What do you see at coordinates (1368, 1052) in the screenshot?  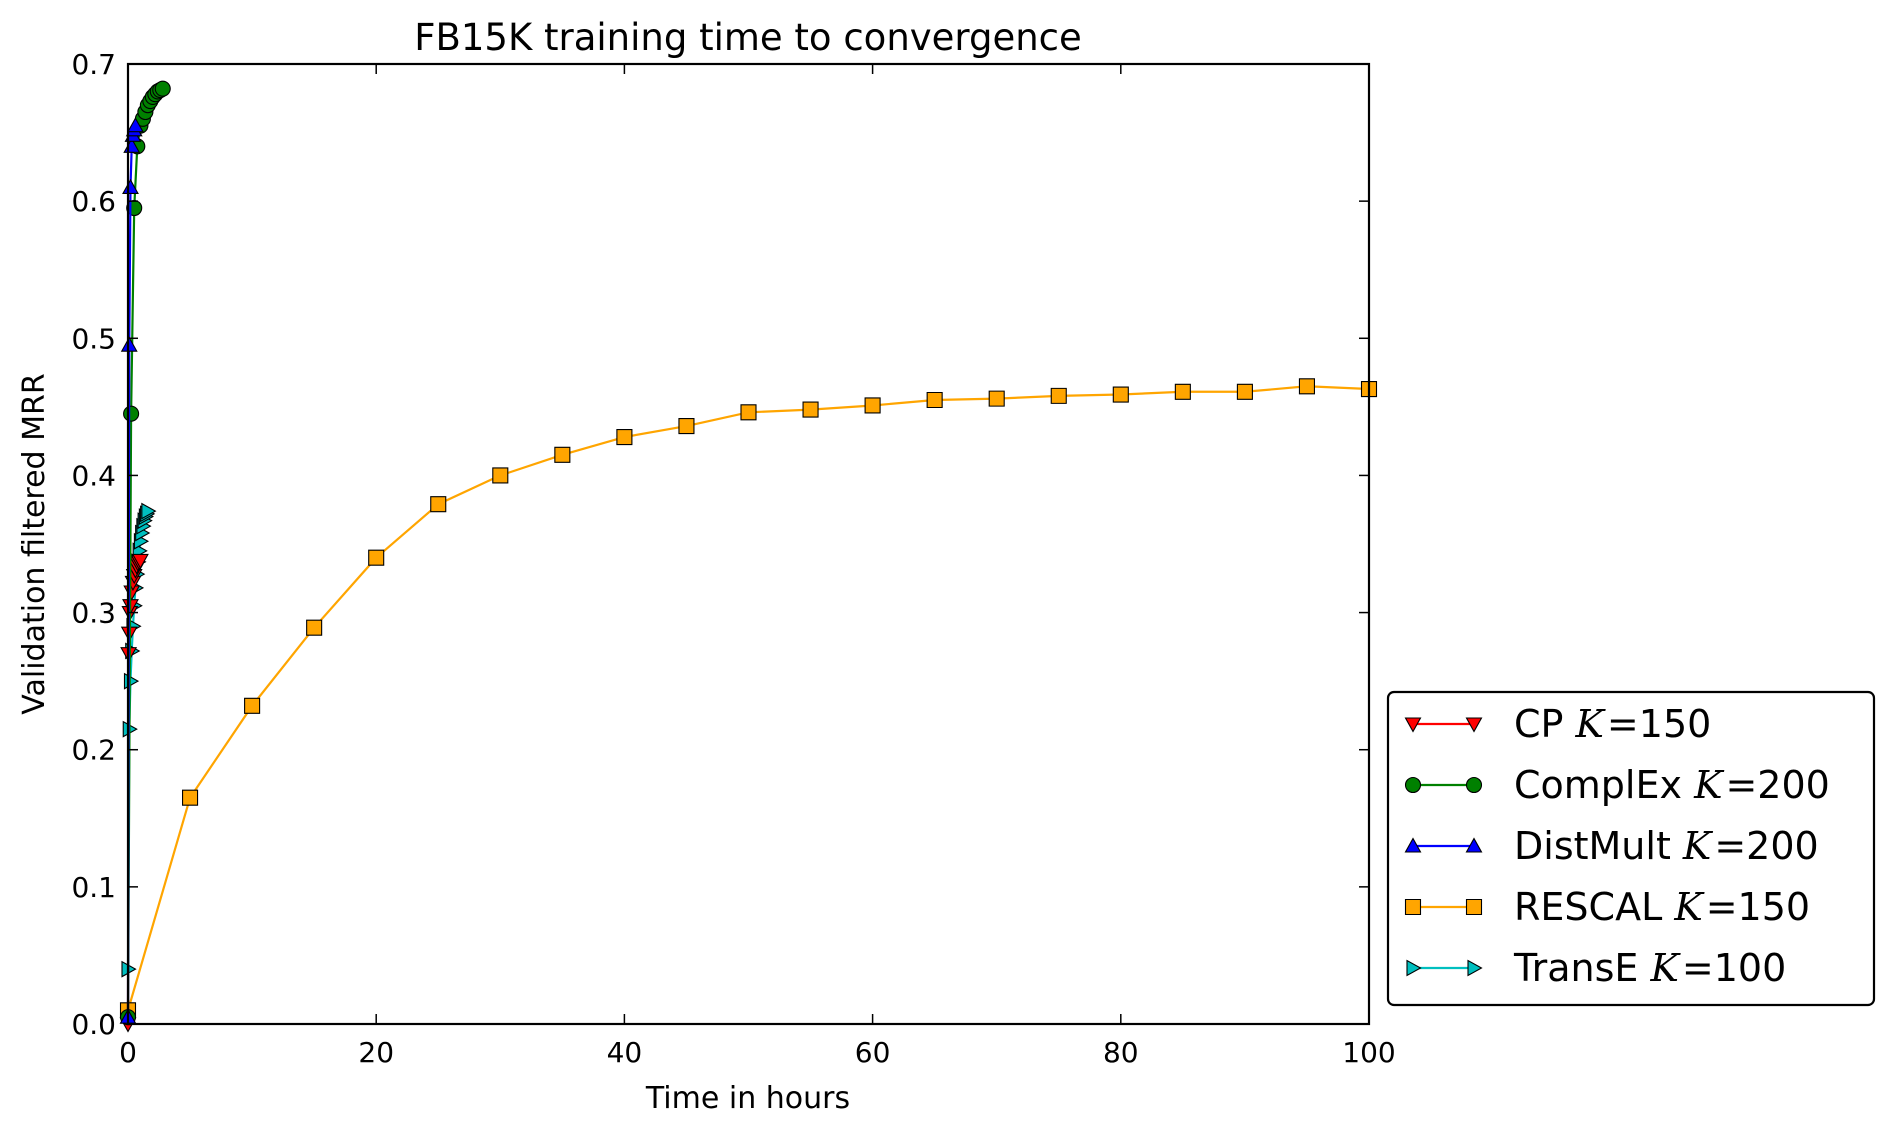 I see `x-tick-label: 100` at bounding box center [1368, 1052].